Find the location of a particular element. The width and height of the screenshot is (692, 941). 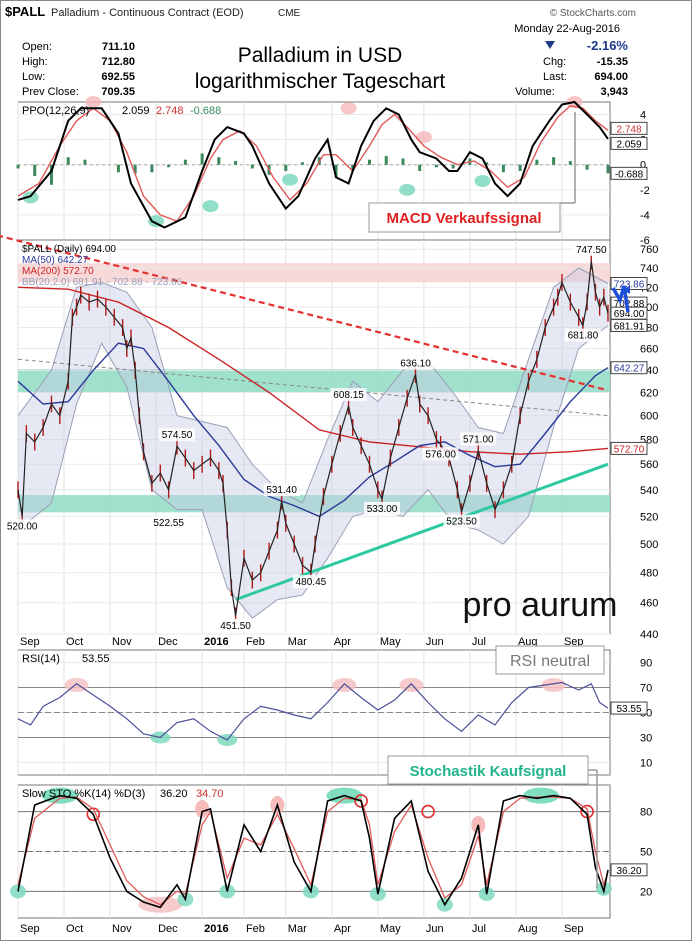

change-pct: -2.16% is located at coordinates (608, 45).